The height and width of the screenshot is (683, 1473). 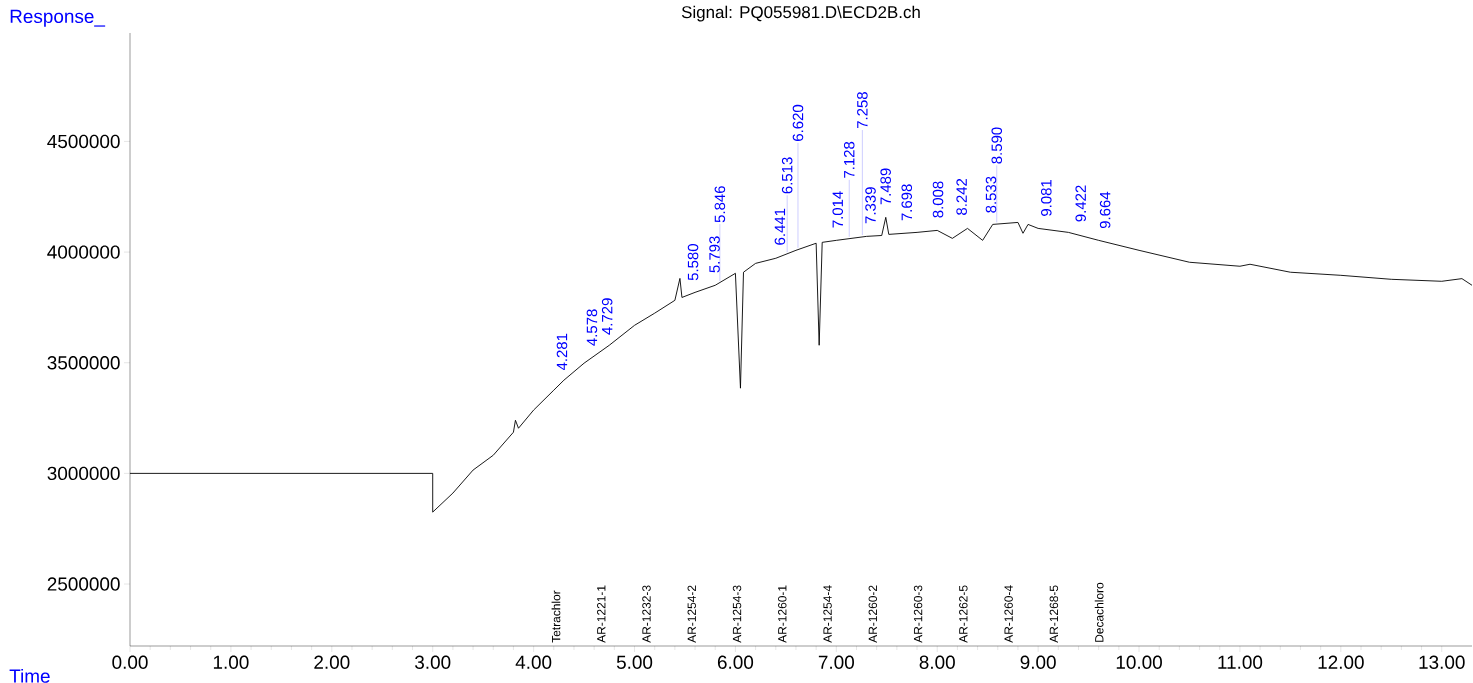 What do you see at coordinates (870, 205) in the screenshot?
I see `annotation: 7.339` at bounding box center [870, 205].